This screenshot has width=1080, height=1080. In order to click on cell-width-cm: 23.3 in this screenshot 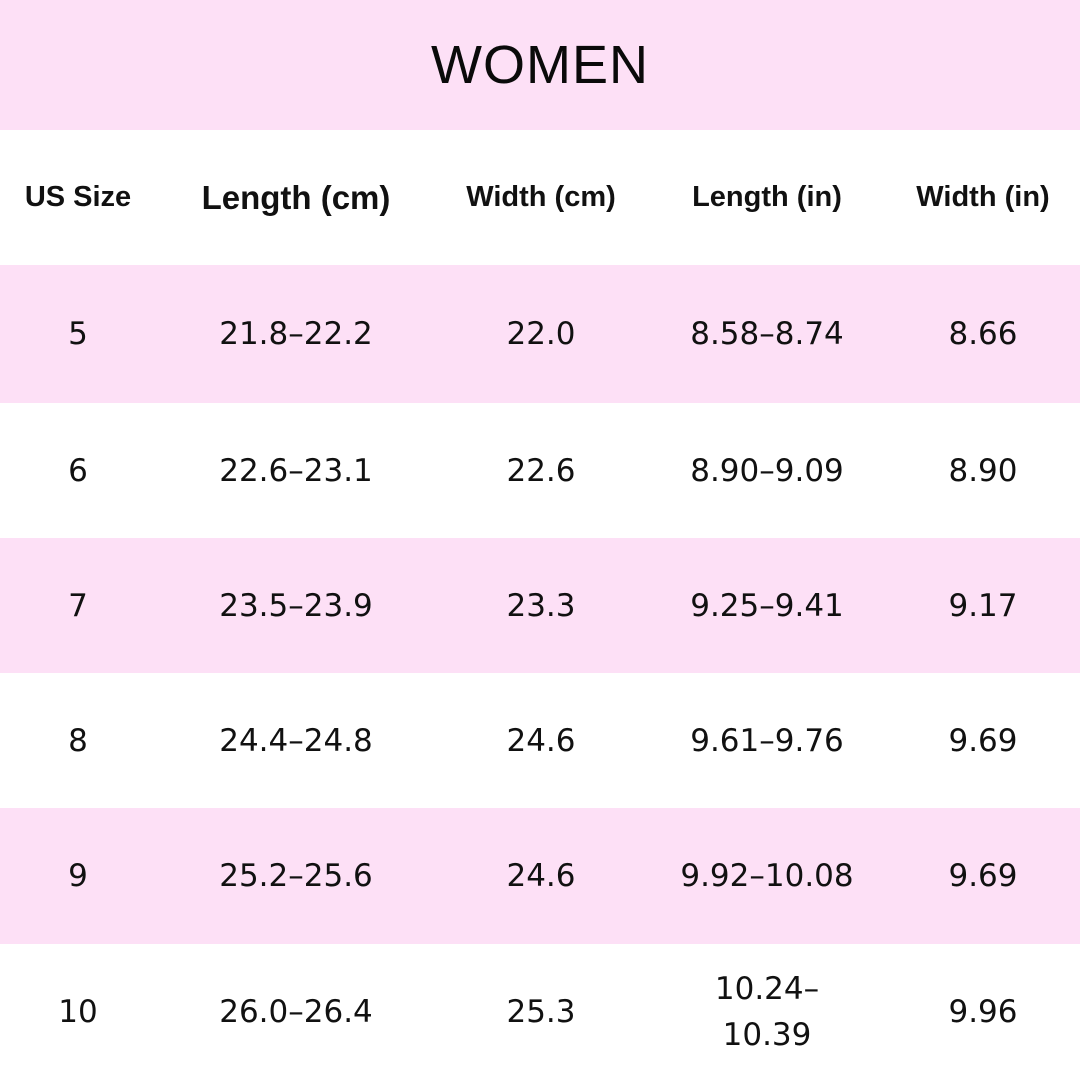, I will do `click(541, 605)`.